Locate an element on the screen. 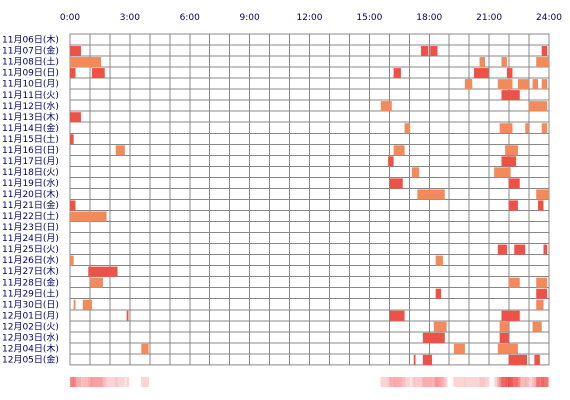 The width and height of the screenshot is (570, 400). day-label: 12月04日(木) is located at coordinates (30, 348).